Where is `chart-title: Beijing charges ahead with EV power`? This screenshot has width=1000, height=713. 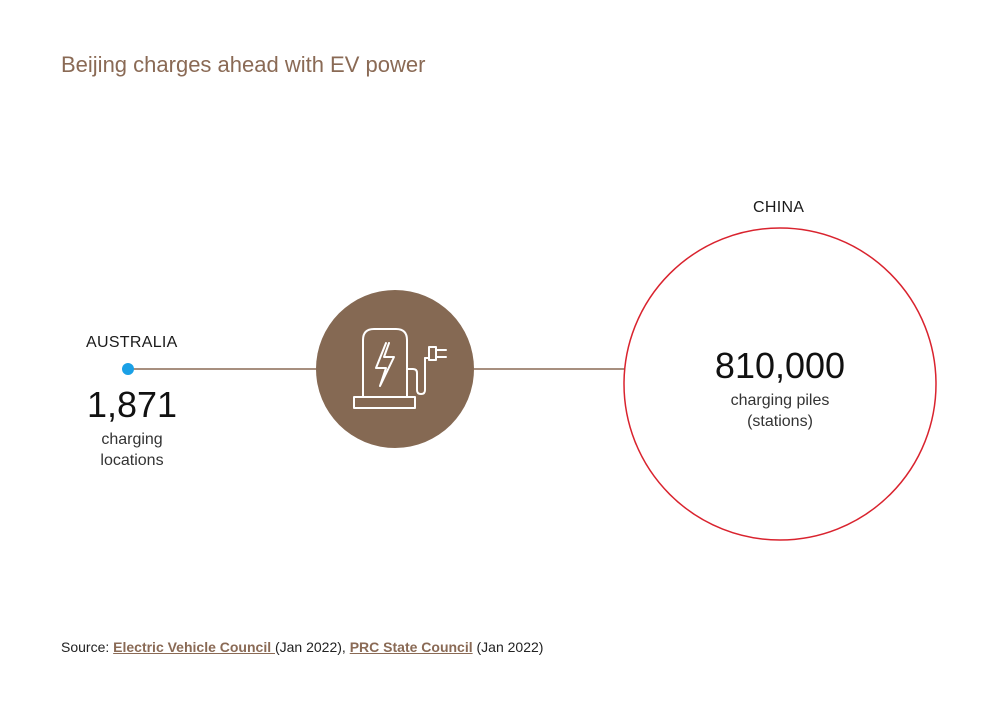
chart-title: Beijing charges ahead with EV power is located at coordinates (243, 64).